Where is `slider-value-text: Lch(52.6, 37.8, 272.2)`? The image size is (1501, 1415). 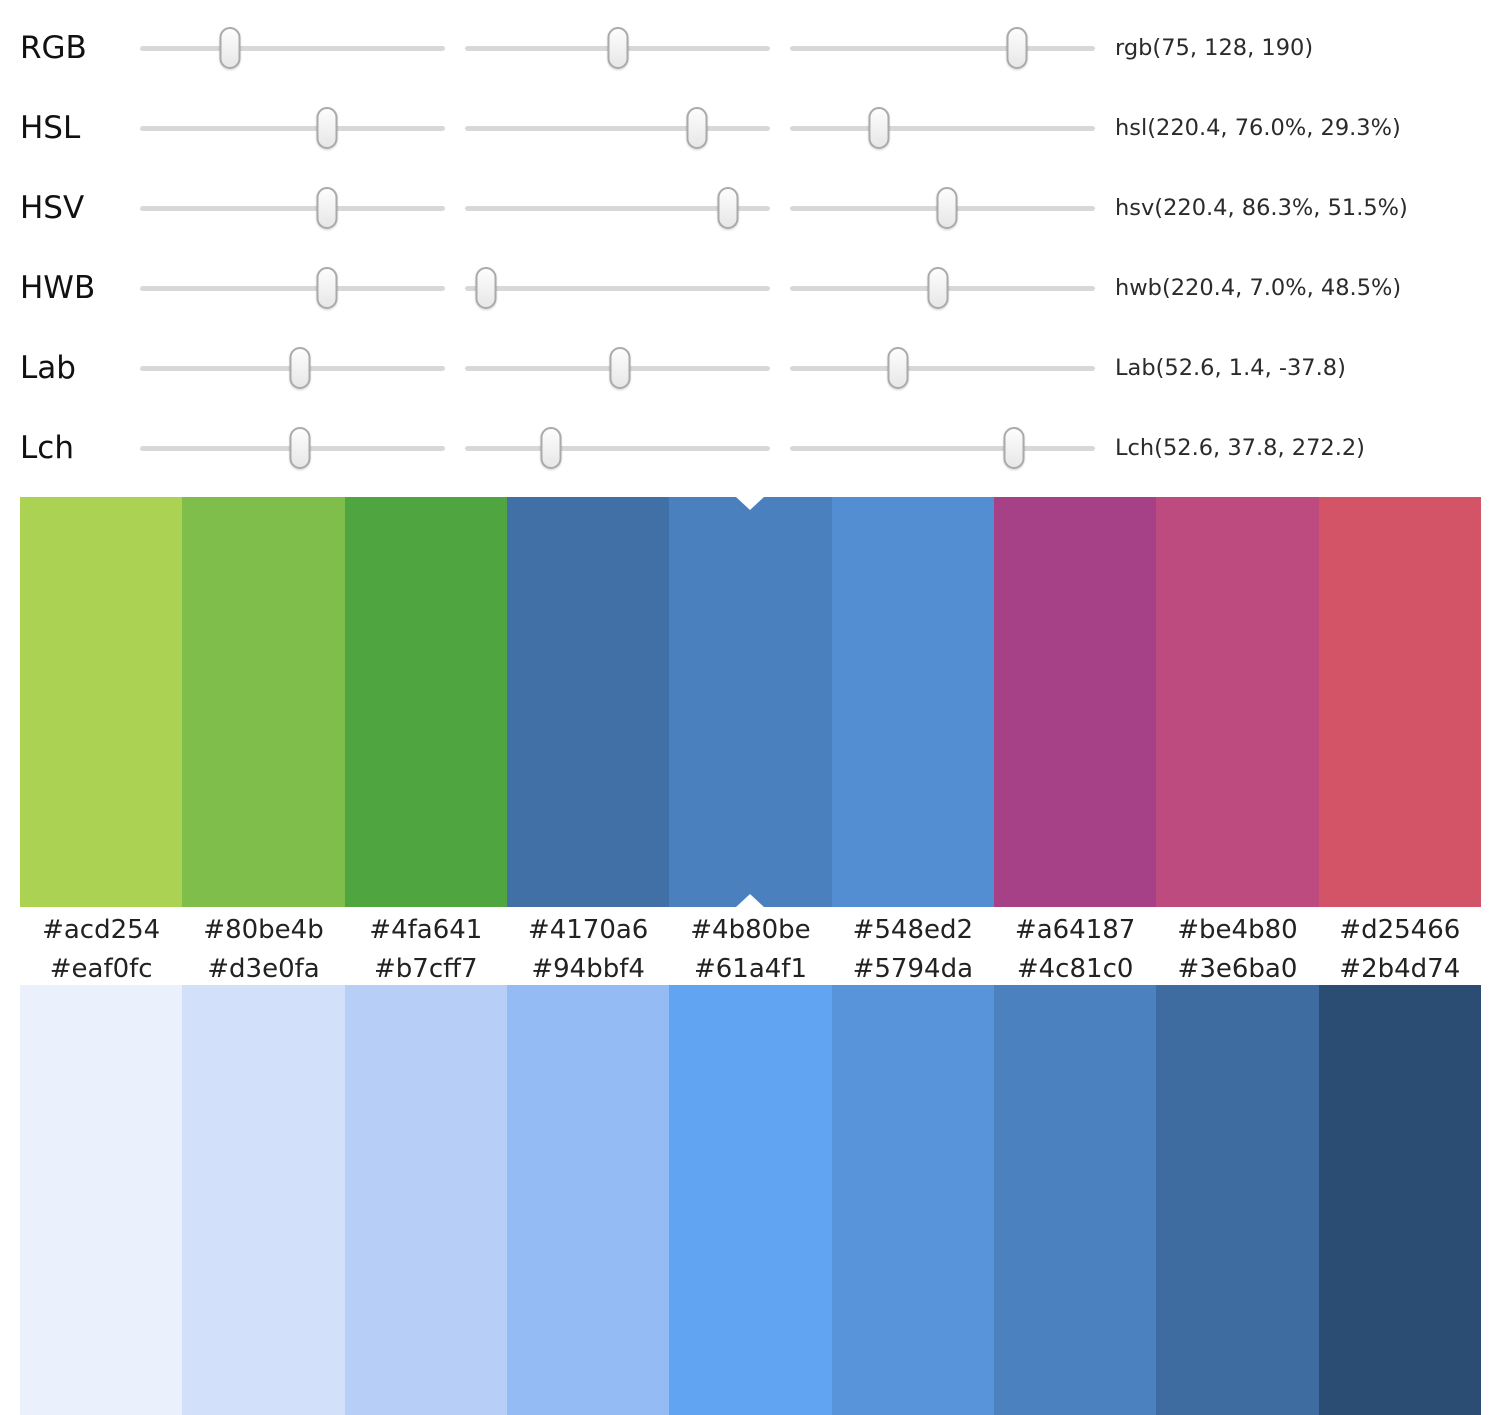
slider-value-text: Lch(52.6, 37.8, 272.2) is located at coordinates (1240, 448).